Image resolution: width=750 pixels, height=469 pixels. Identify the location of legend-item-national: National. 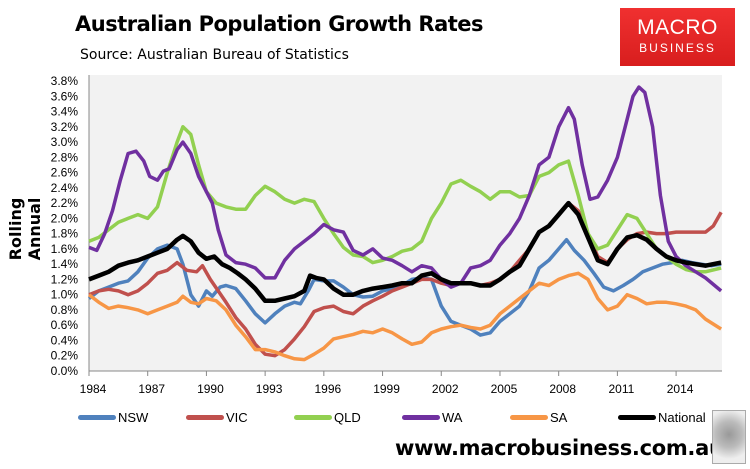
(672, 417).